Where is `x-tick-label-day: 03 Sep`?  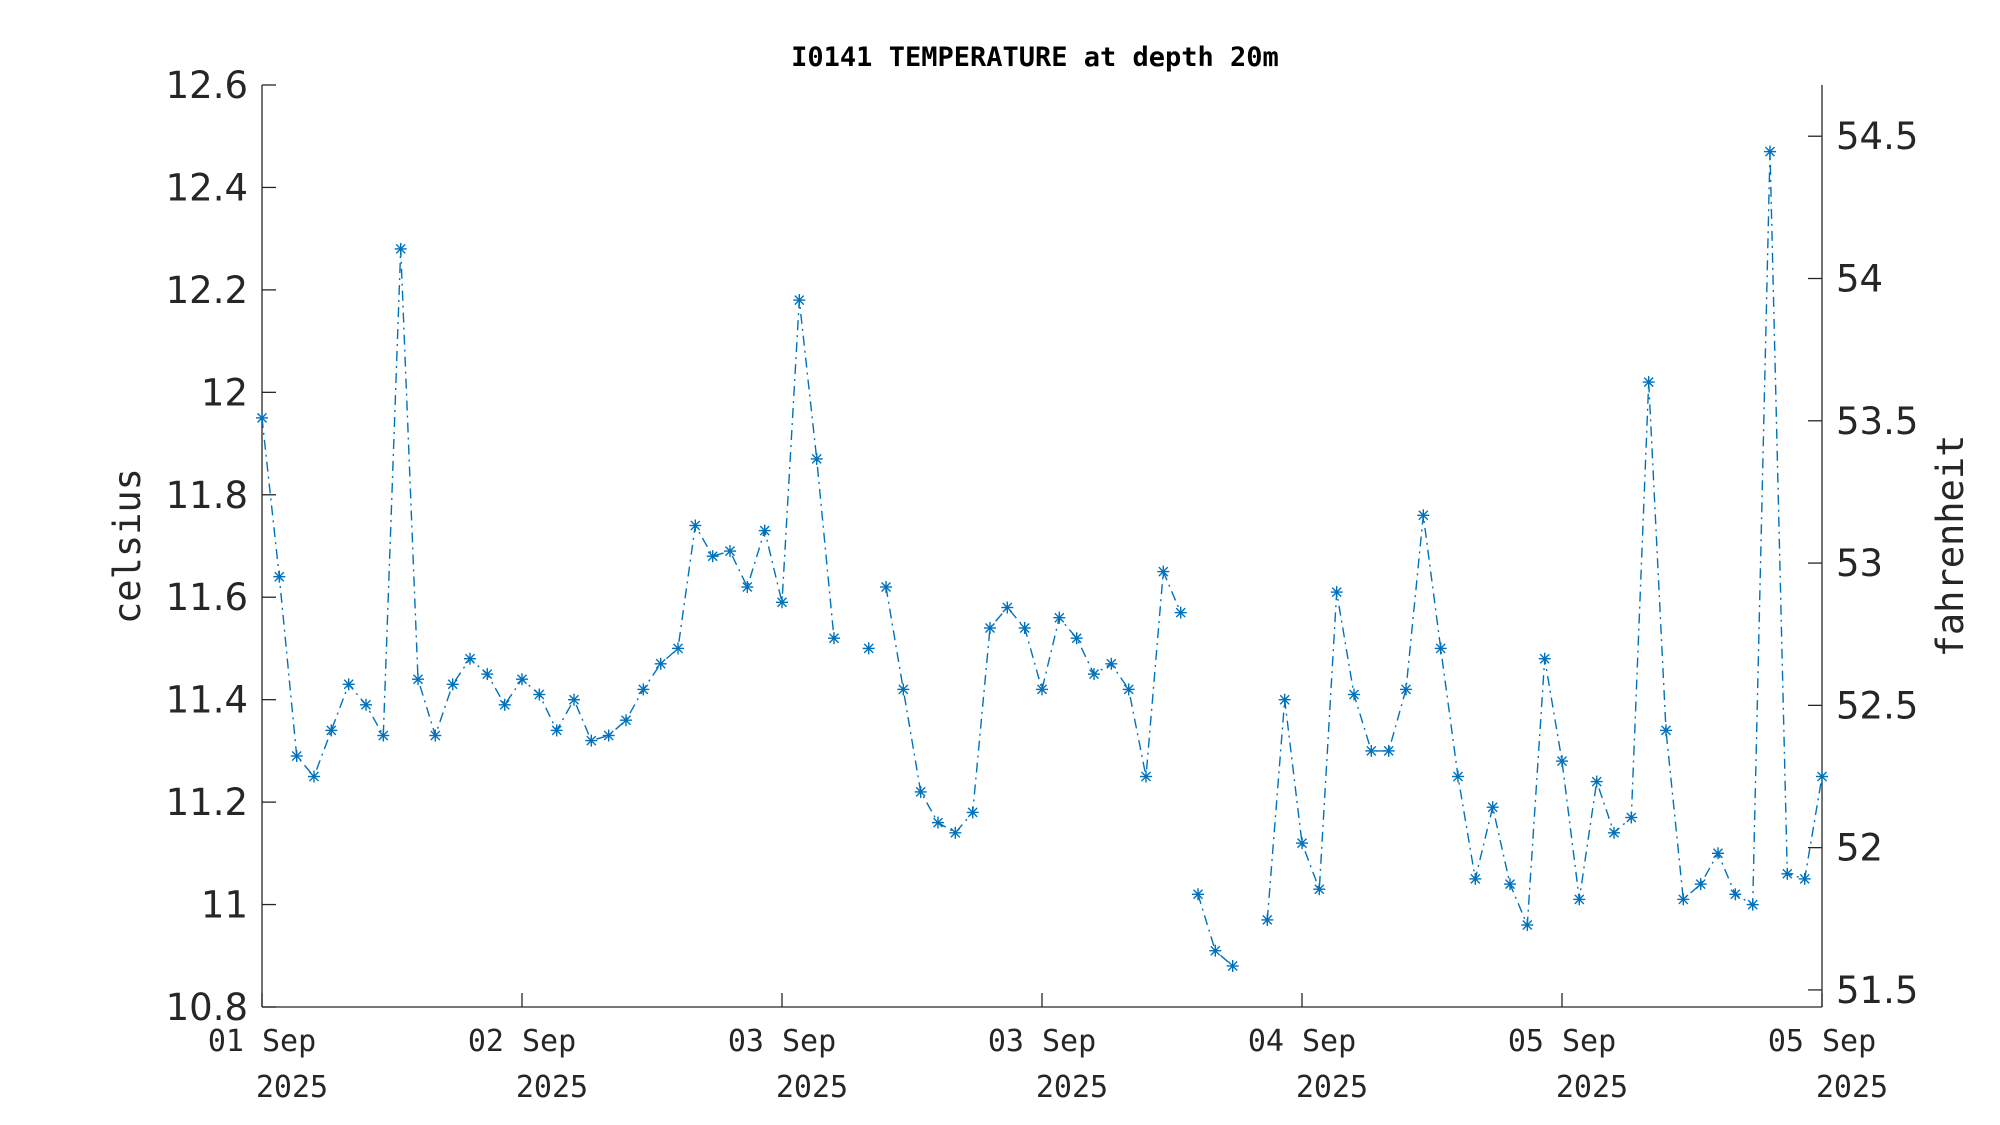 x-tick-label-day: 03 Sep is located at coordinates (1042, 1041).